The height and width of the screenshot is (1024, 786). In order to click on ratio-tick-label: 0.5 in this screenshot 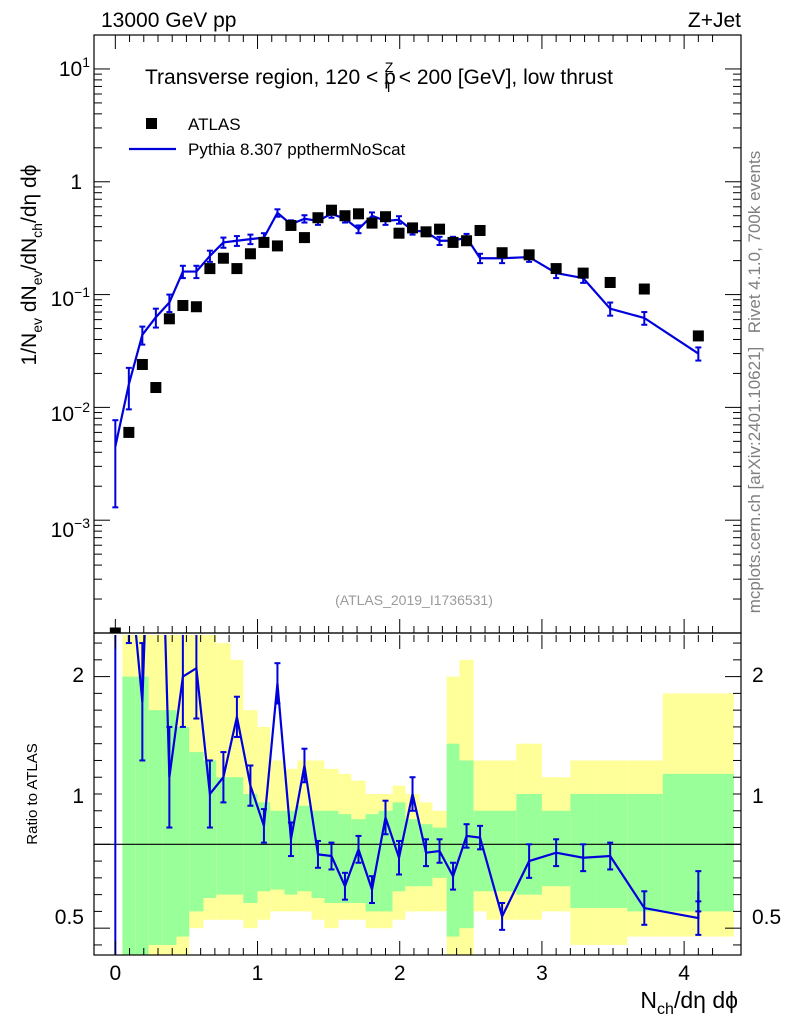, I will do `click(69, 917)`.